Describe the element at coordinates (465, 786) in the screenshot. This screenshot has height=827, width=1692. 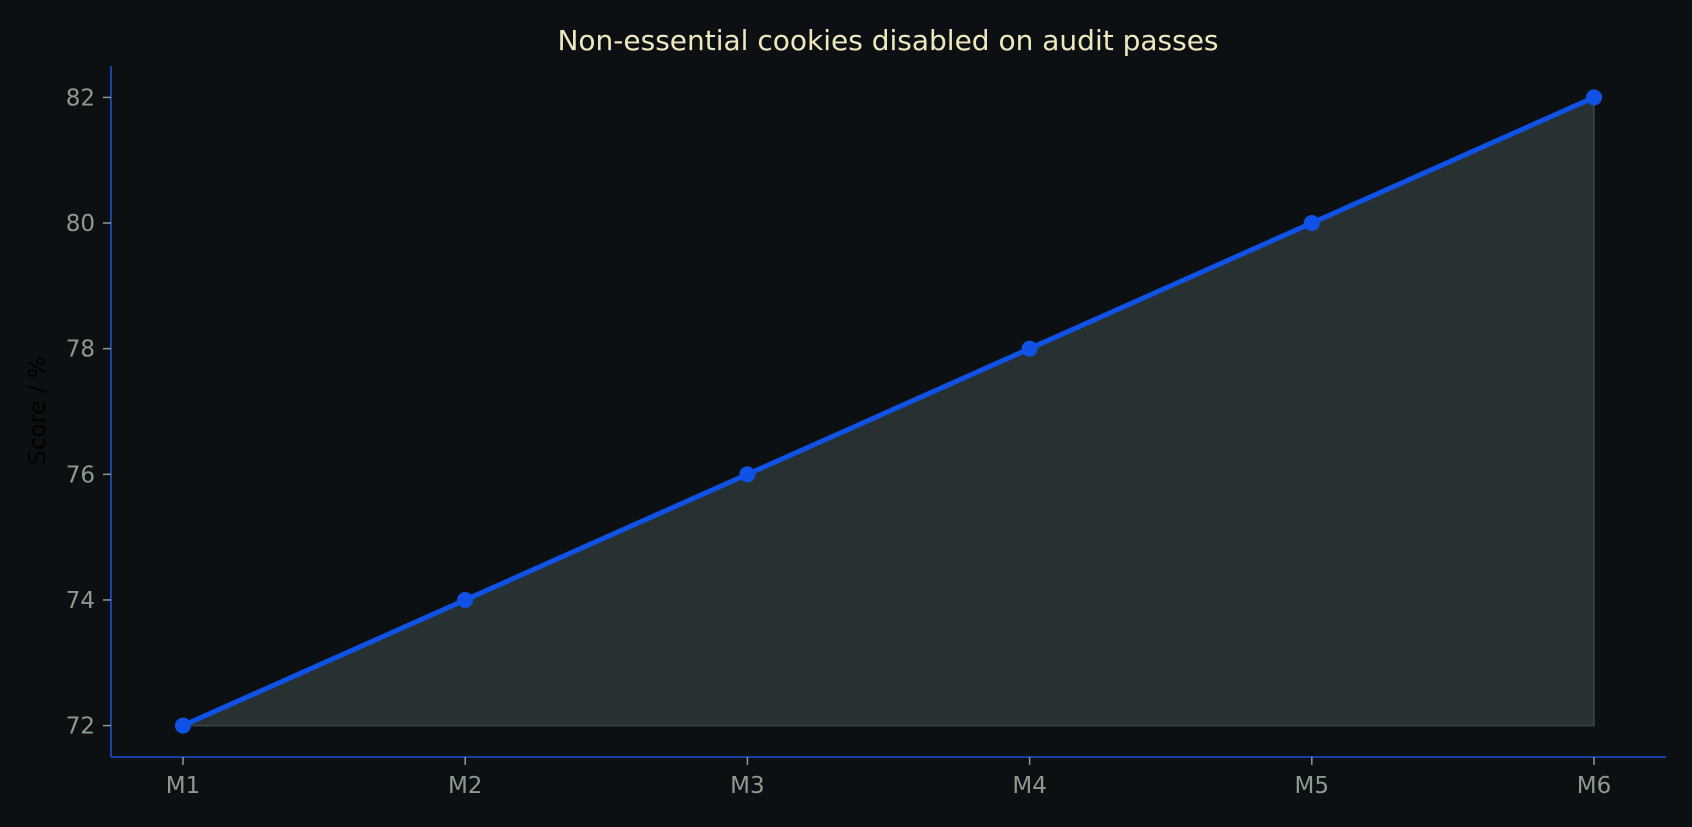
I see `x-tick-label: M2` at that location.